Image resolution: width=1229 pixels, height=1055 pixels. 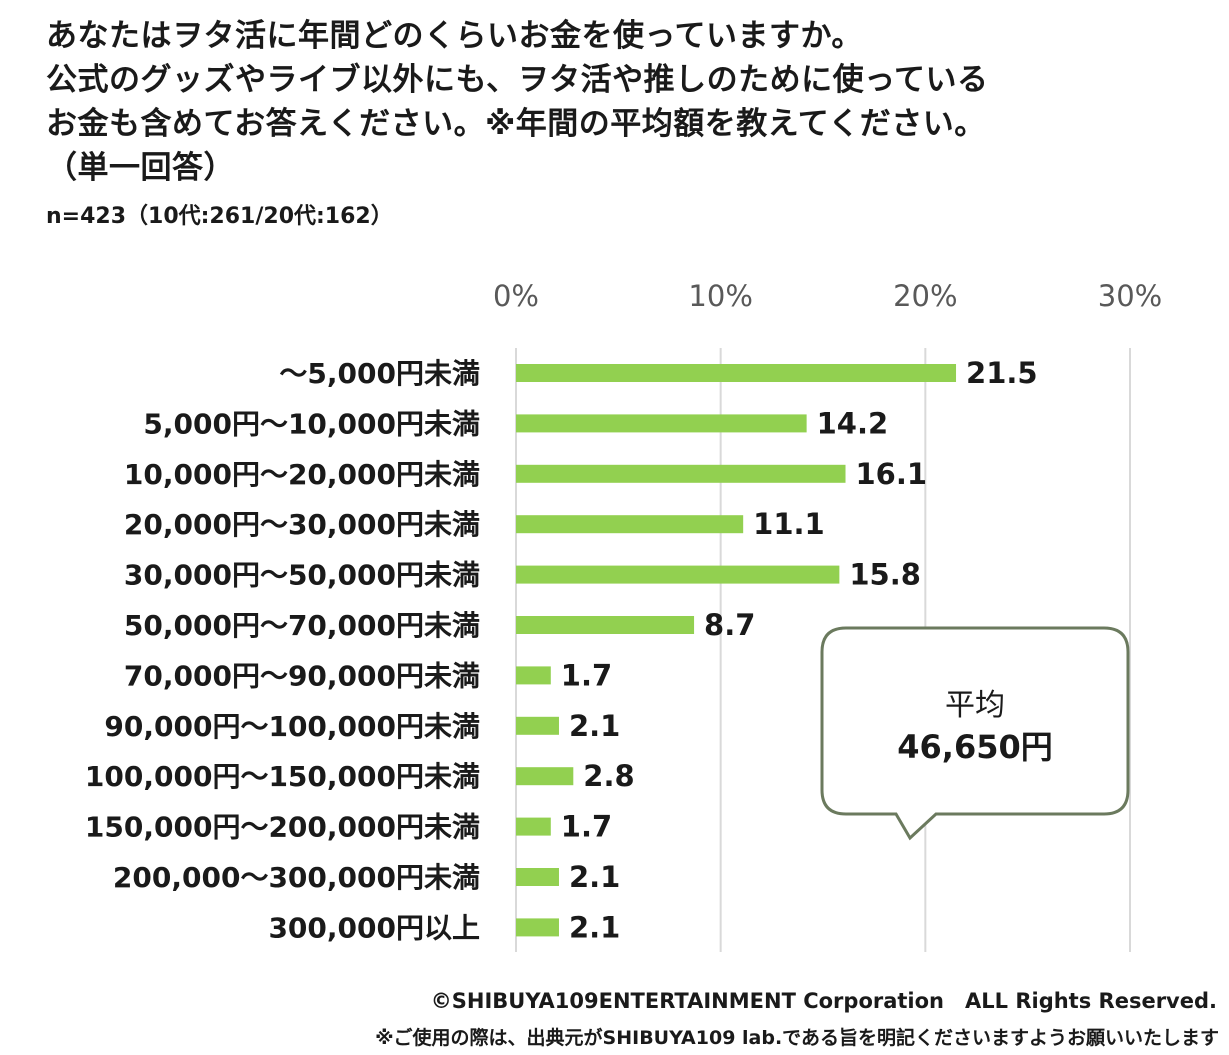 I want to click on category-label: 70,000円～90,000円未満, so click(x=302, y=675).